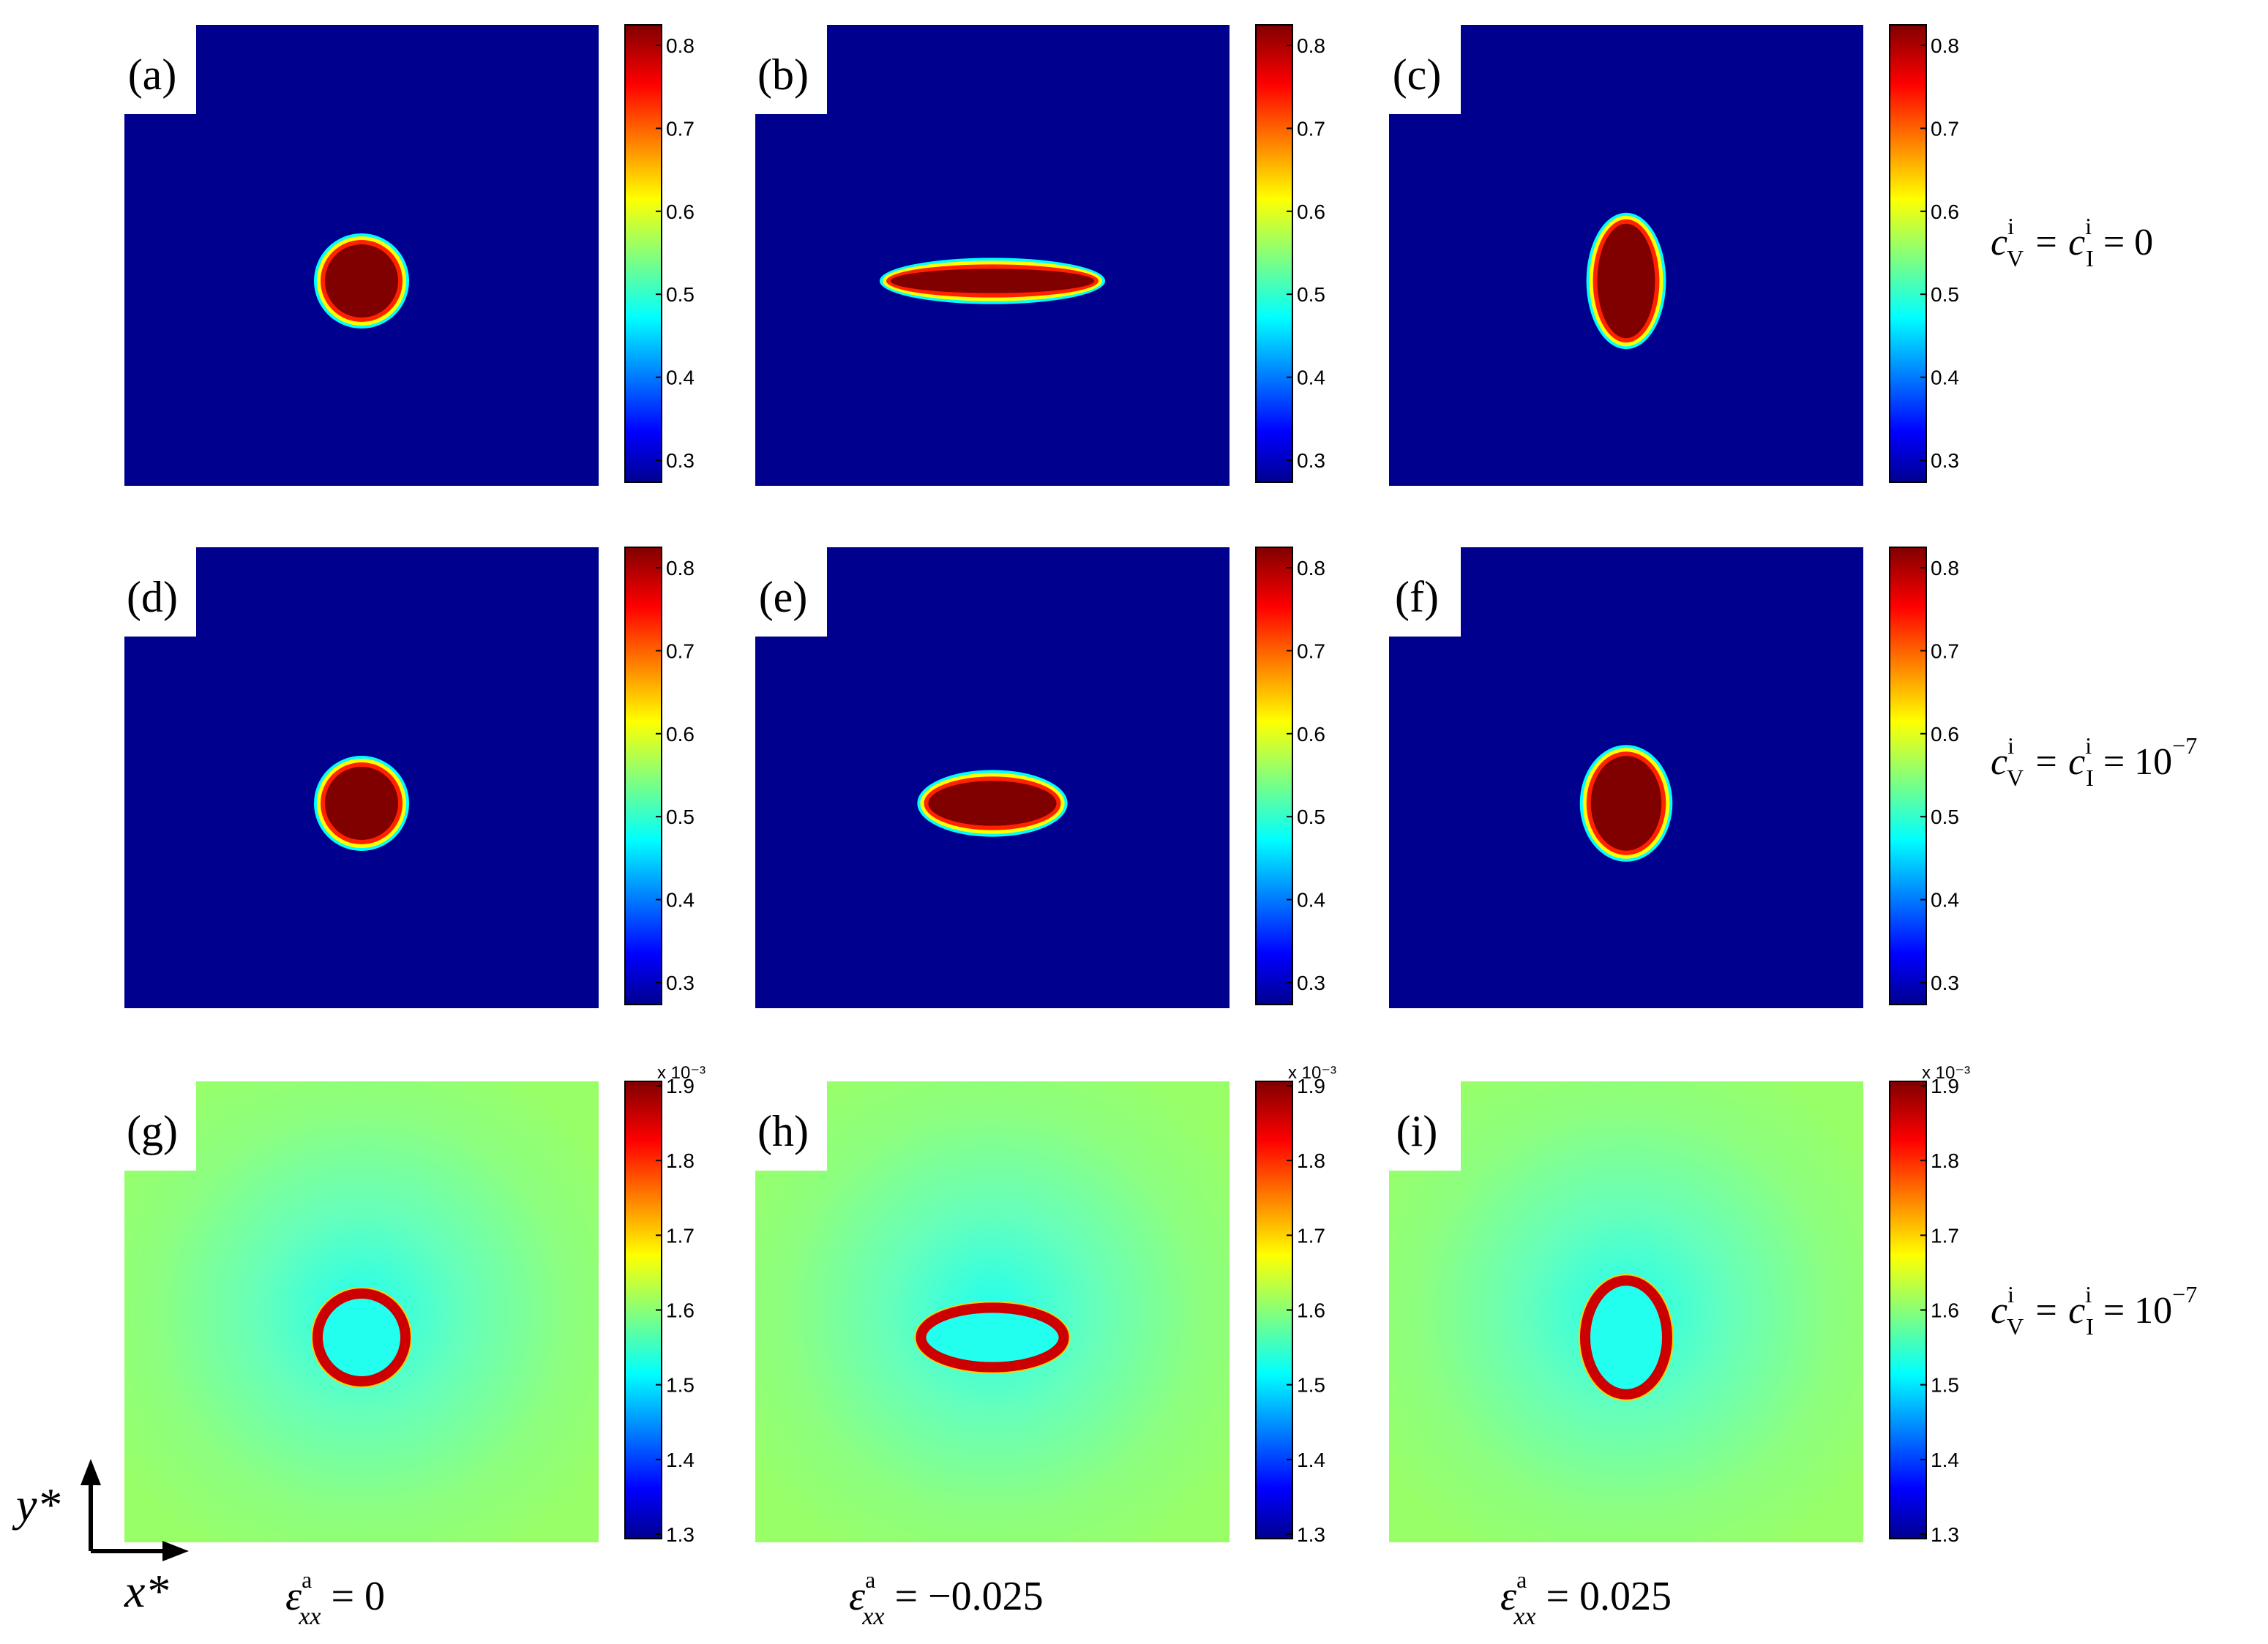 Image resolution: width=2268 pixels, height=1644 pixels. What do you see at coordinates (1417, 74) in the screenshot?
I see `panel-label: (c)` at bounding box center [1417, 74].